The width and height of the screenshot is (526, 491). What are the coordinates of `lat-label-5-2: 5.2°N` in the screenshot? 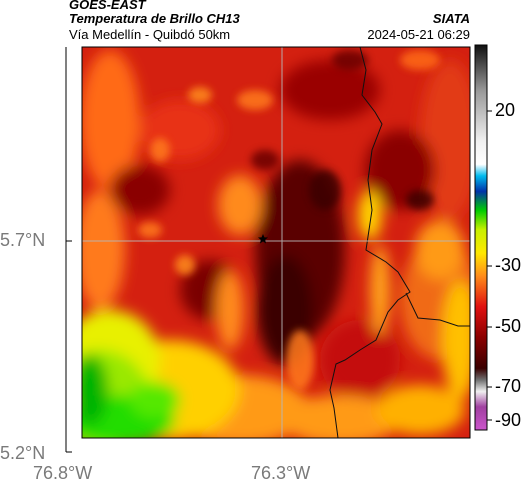 It's located at (23, 453).